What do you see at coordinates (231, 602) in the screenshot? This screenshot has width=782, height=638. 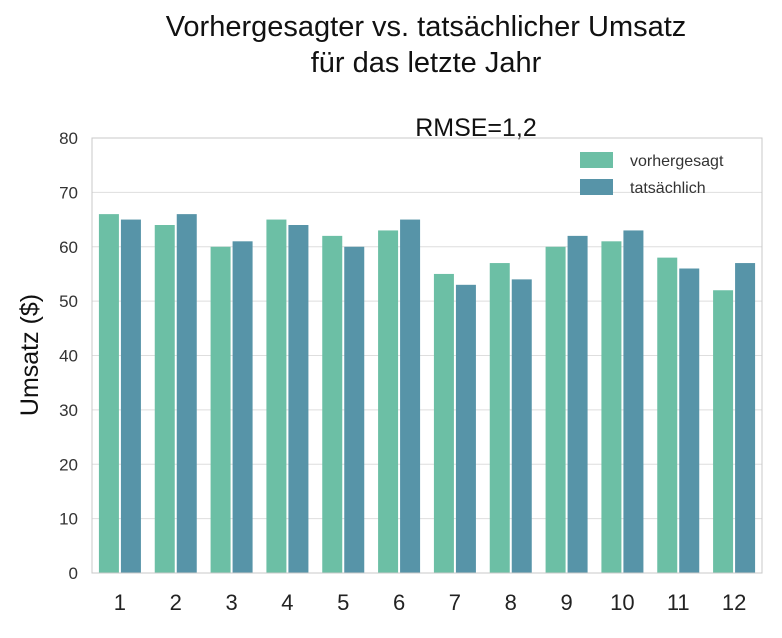 I see `x-tick-label: 3` at bounding box center [231, 602].